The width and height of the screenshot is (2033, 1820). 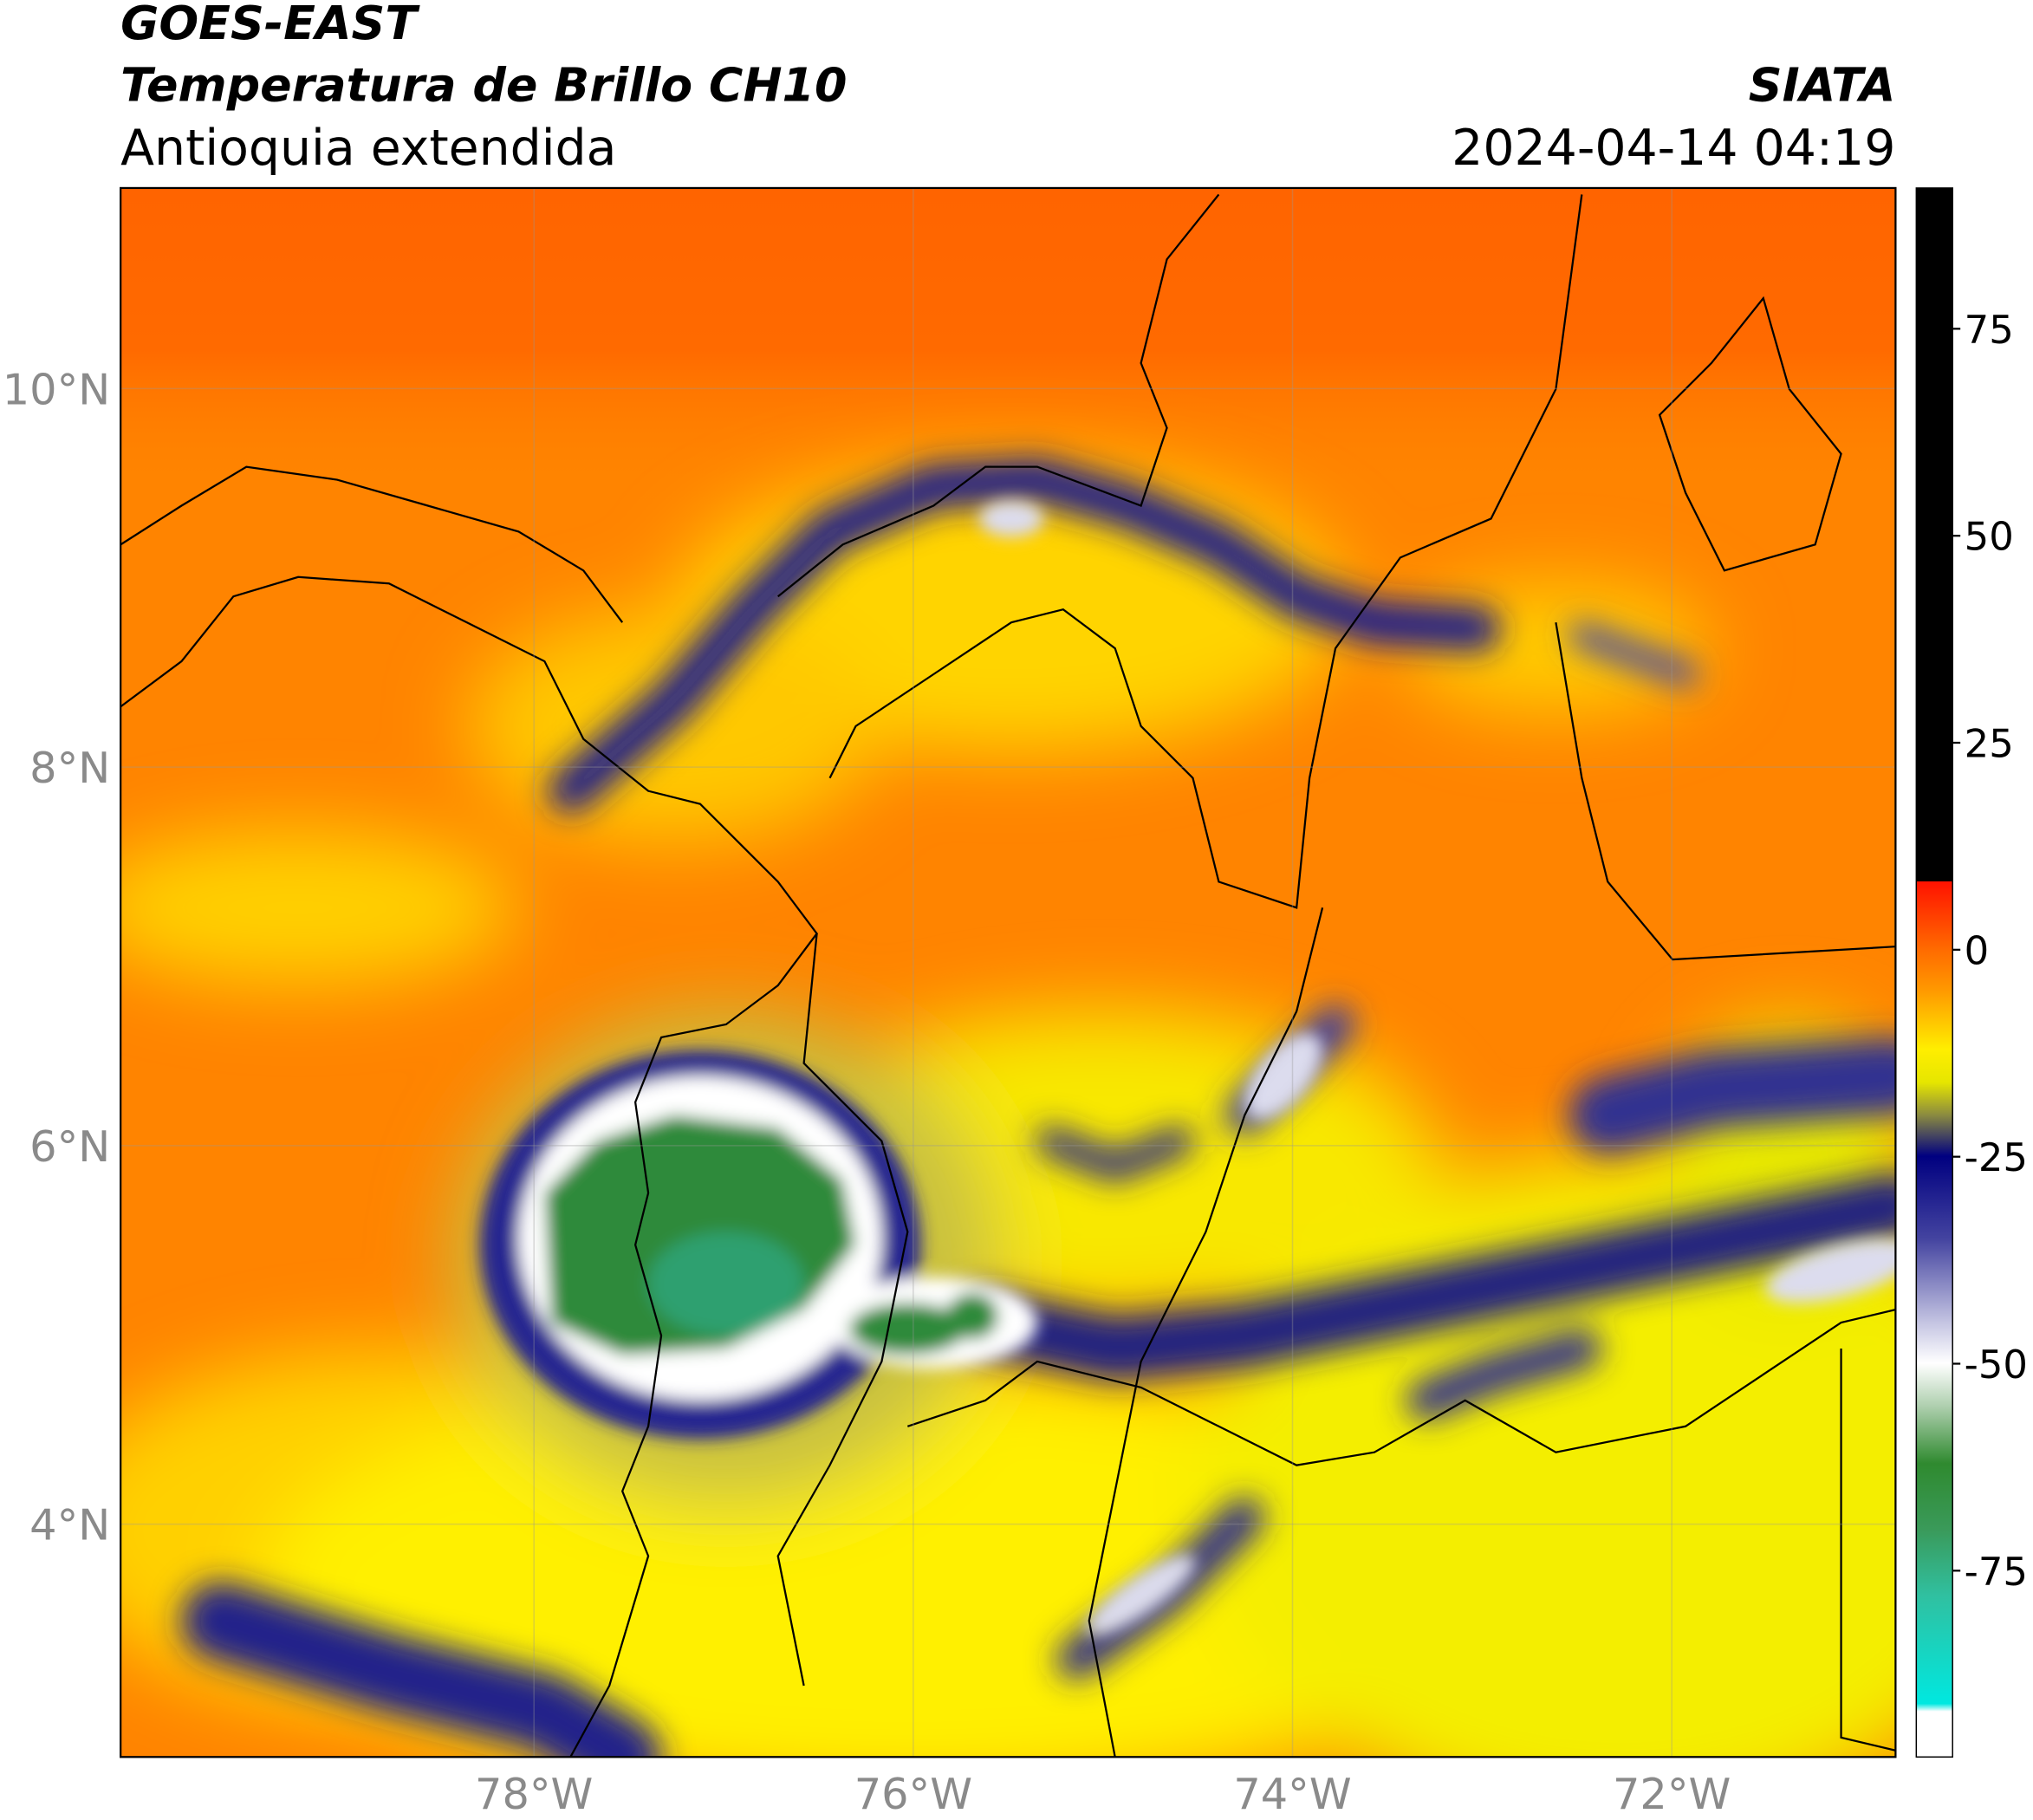 What do you see at coordinates (1990, 743) in the screenshot?
I see `colorbar-tick-label: 25` at bounding box center [1990, 743].